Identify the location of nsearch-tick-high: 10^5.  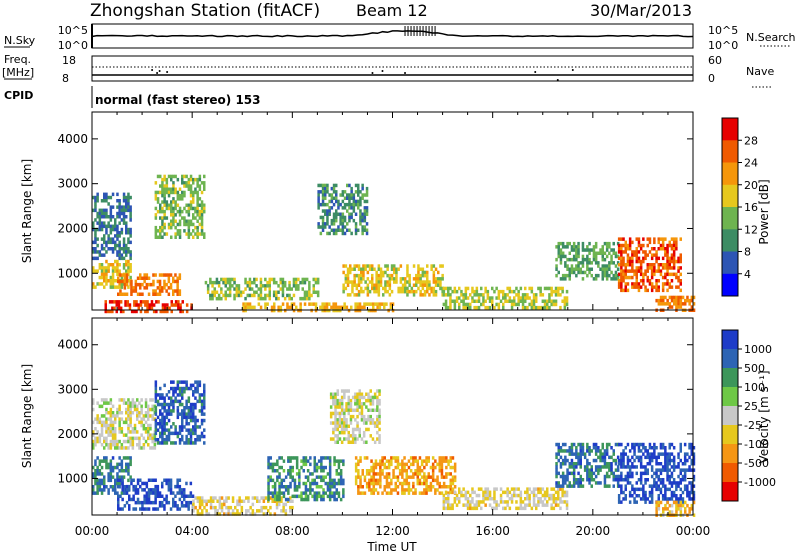
(723, 30).